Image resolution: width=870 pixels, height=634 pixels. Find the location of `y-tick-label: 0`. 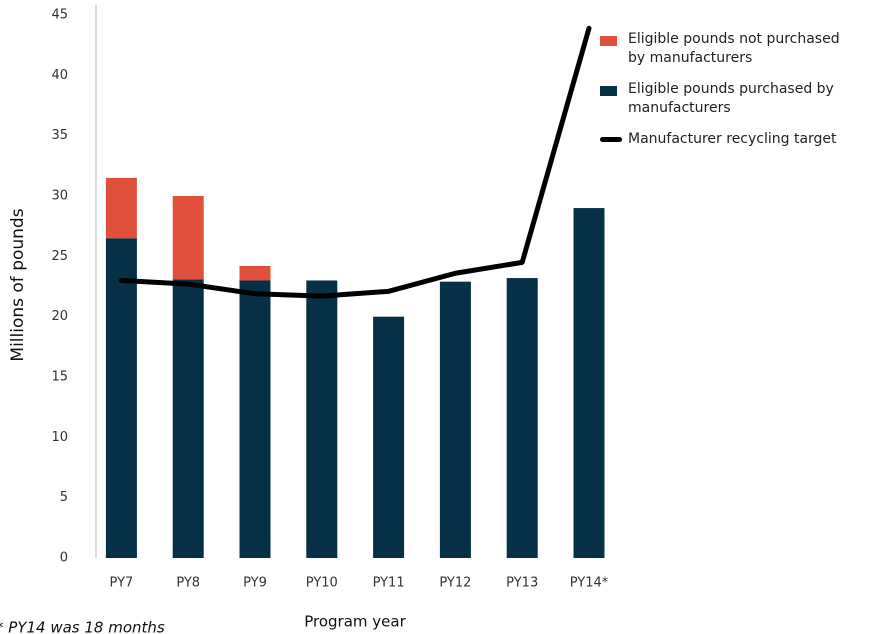

y-tick-label: 0 is located at coordinates (64, 558).